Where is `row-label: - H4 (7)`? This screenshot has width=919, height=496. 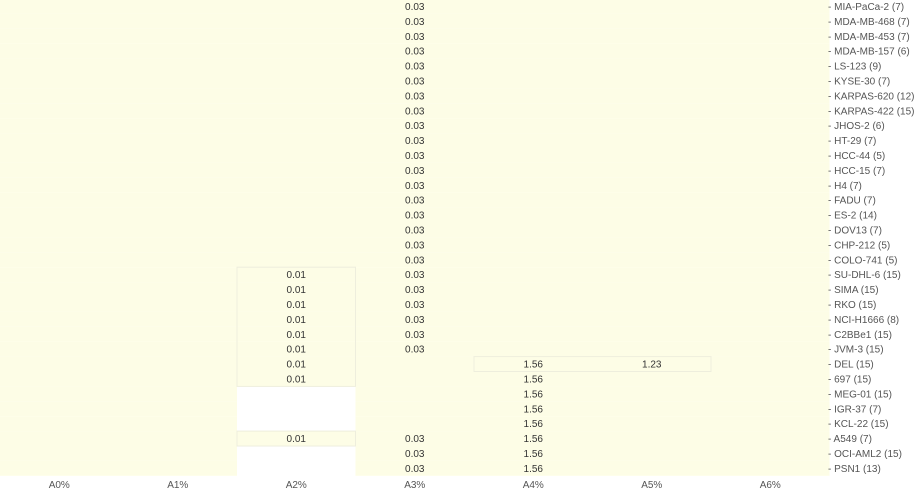 row-label: - H4 (7) is located at coordinates (845, 186).